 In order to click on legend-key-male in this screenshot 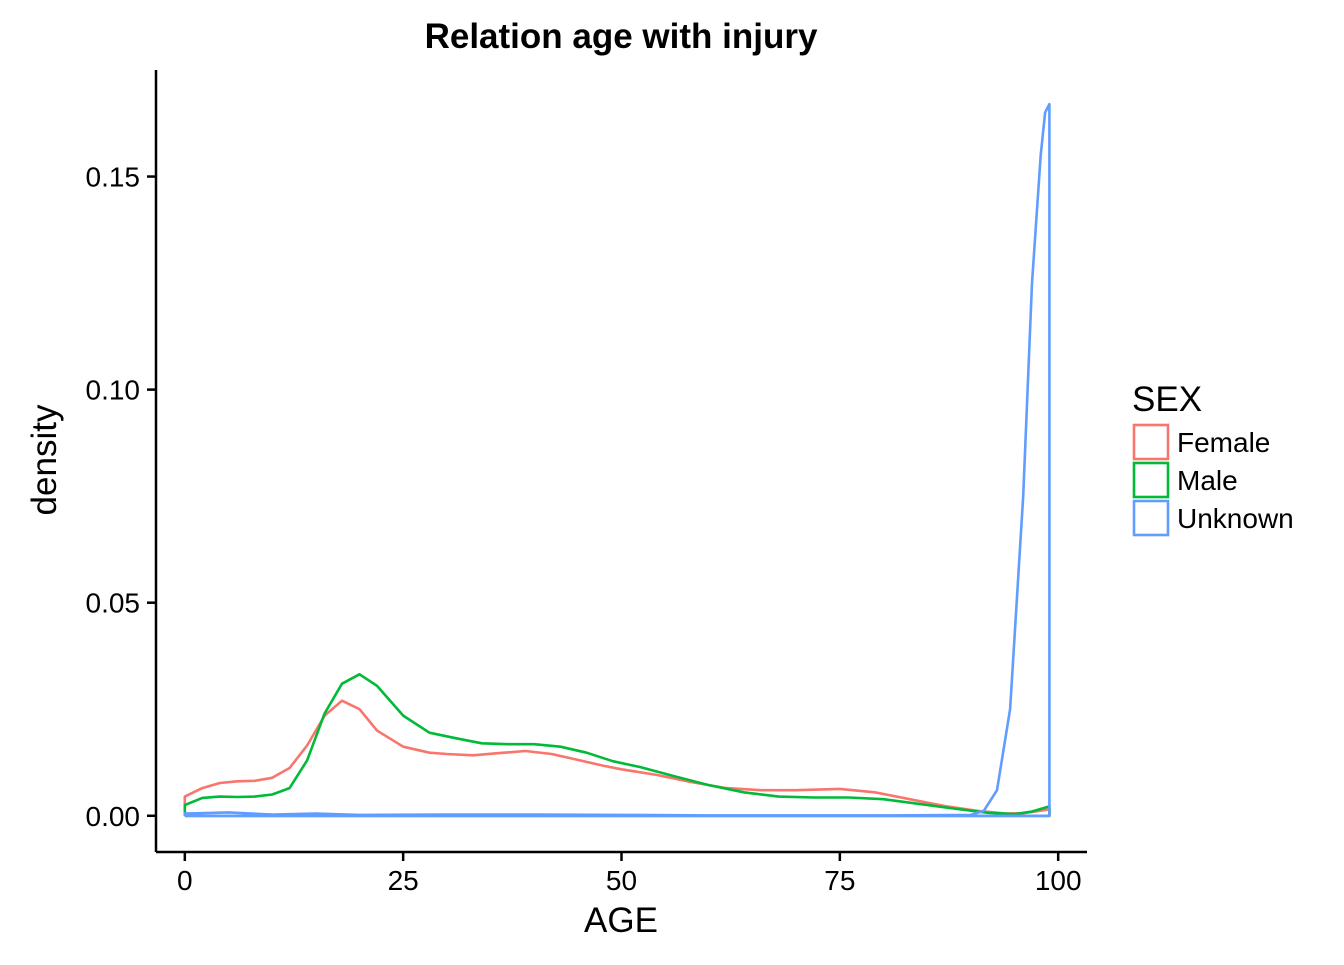, I will do `click(1151, 480)`.